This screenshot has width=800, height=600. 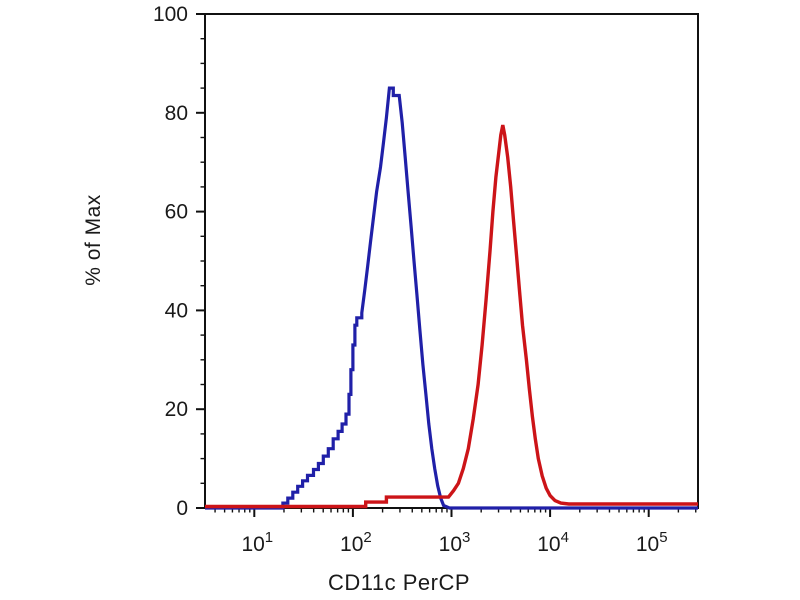 I want to click on y-tick-label: 100, so click(x=170, y=14).